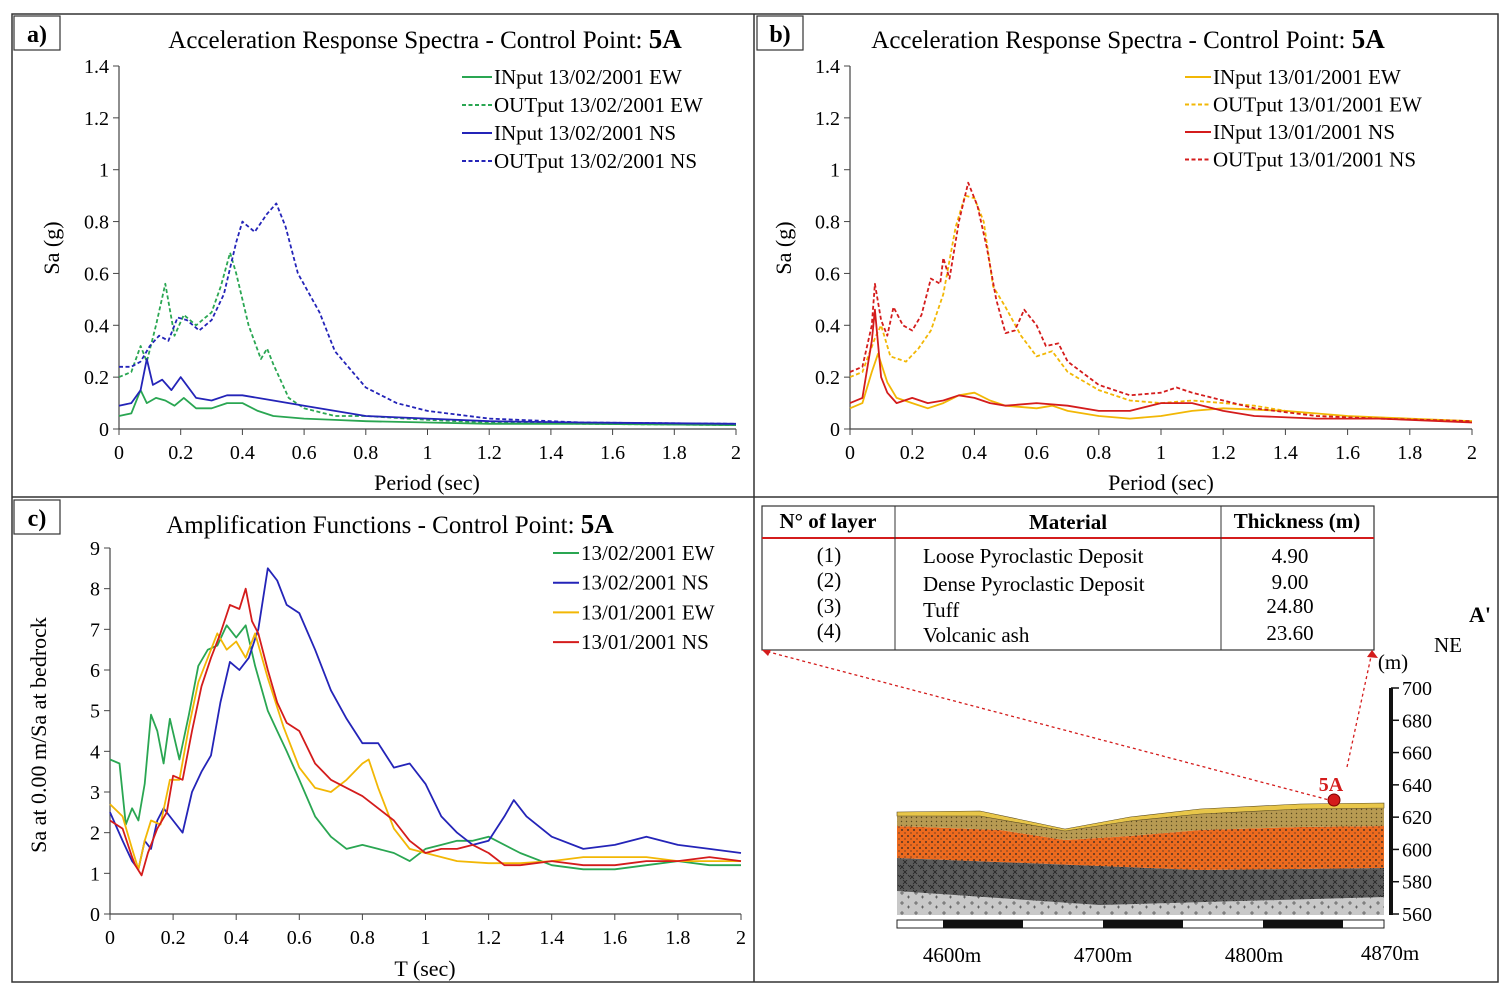 This screenshot has height=994, width=1510. I want to click on y-tick-label: 0.4, so click(827, 326).